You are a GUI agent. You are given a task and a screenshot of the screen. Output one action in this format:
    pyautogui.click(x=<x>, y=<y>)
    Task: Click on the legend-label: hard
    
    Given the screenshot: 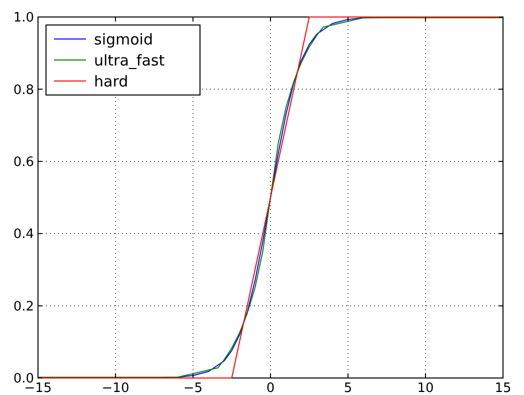 What is the action you would take?
    pyautogui.click(x=111, y=81)
    